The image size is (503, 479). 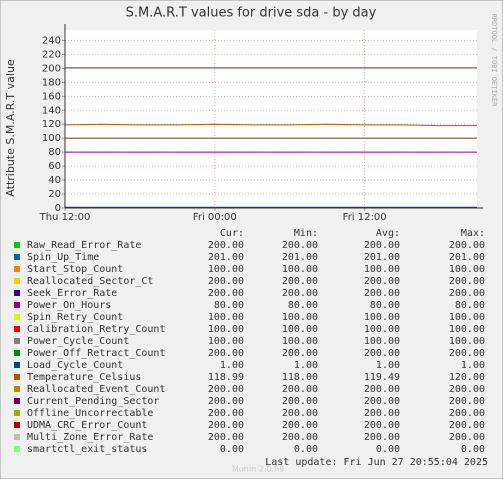 What do you see at coordinates (93, 401) in the screenshot?
I see `legend-label: Current_Pending_Sector` at bounding box center [93, 401].